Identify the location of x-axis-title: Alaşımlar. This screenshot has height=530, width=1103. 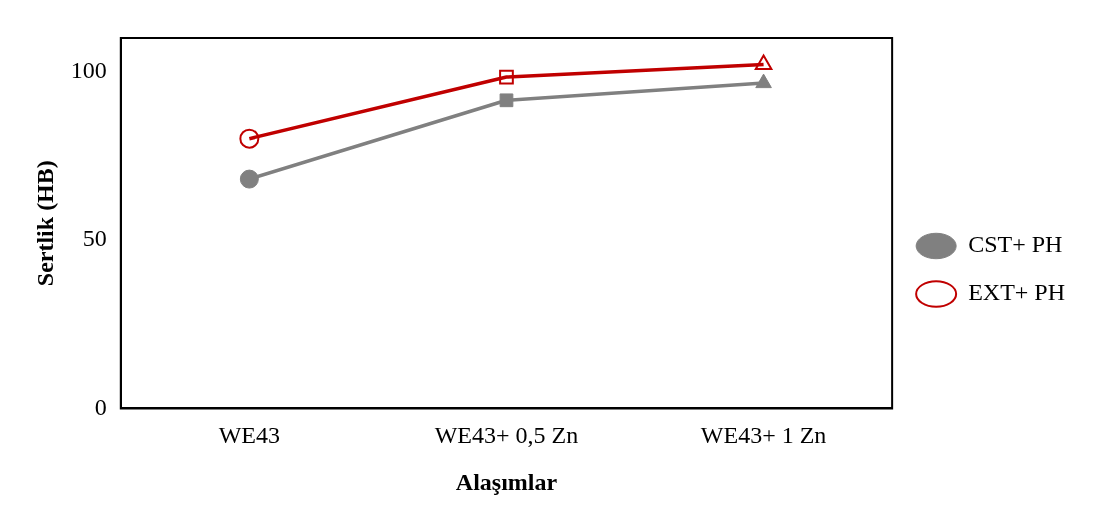
(506, 481).